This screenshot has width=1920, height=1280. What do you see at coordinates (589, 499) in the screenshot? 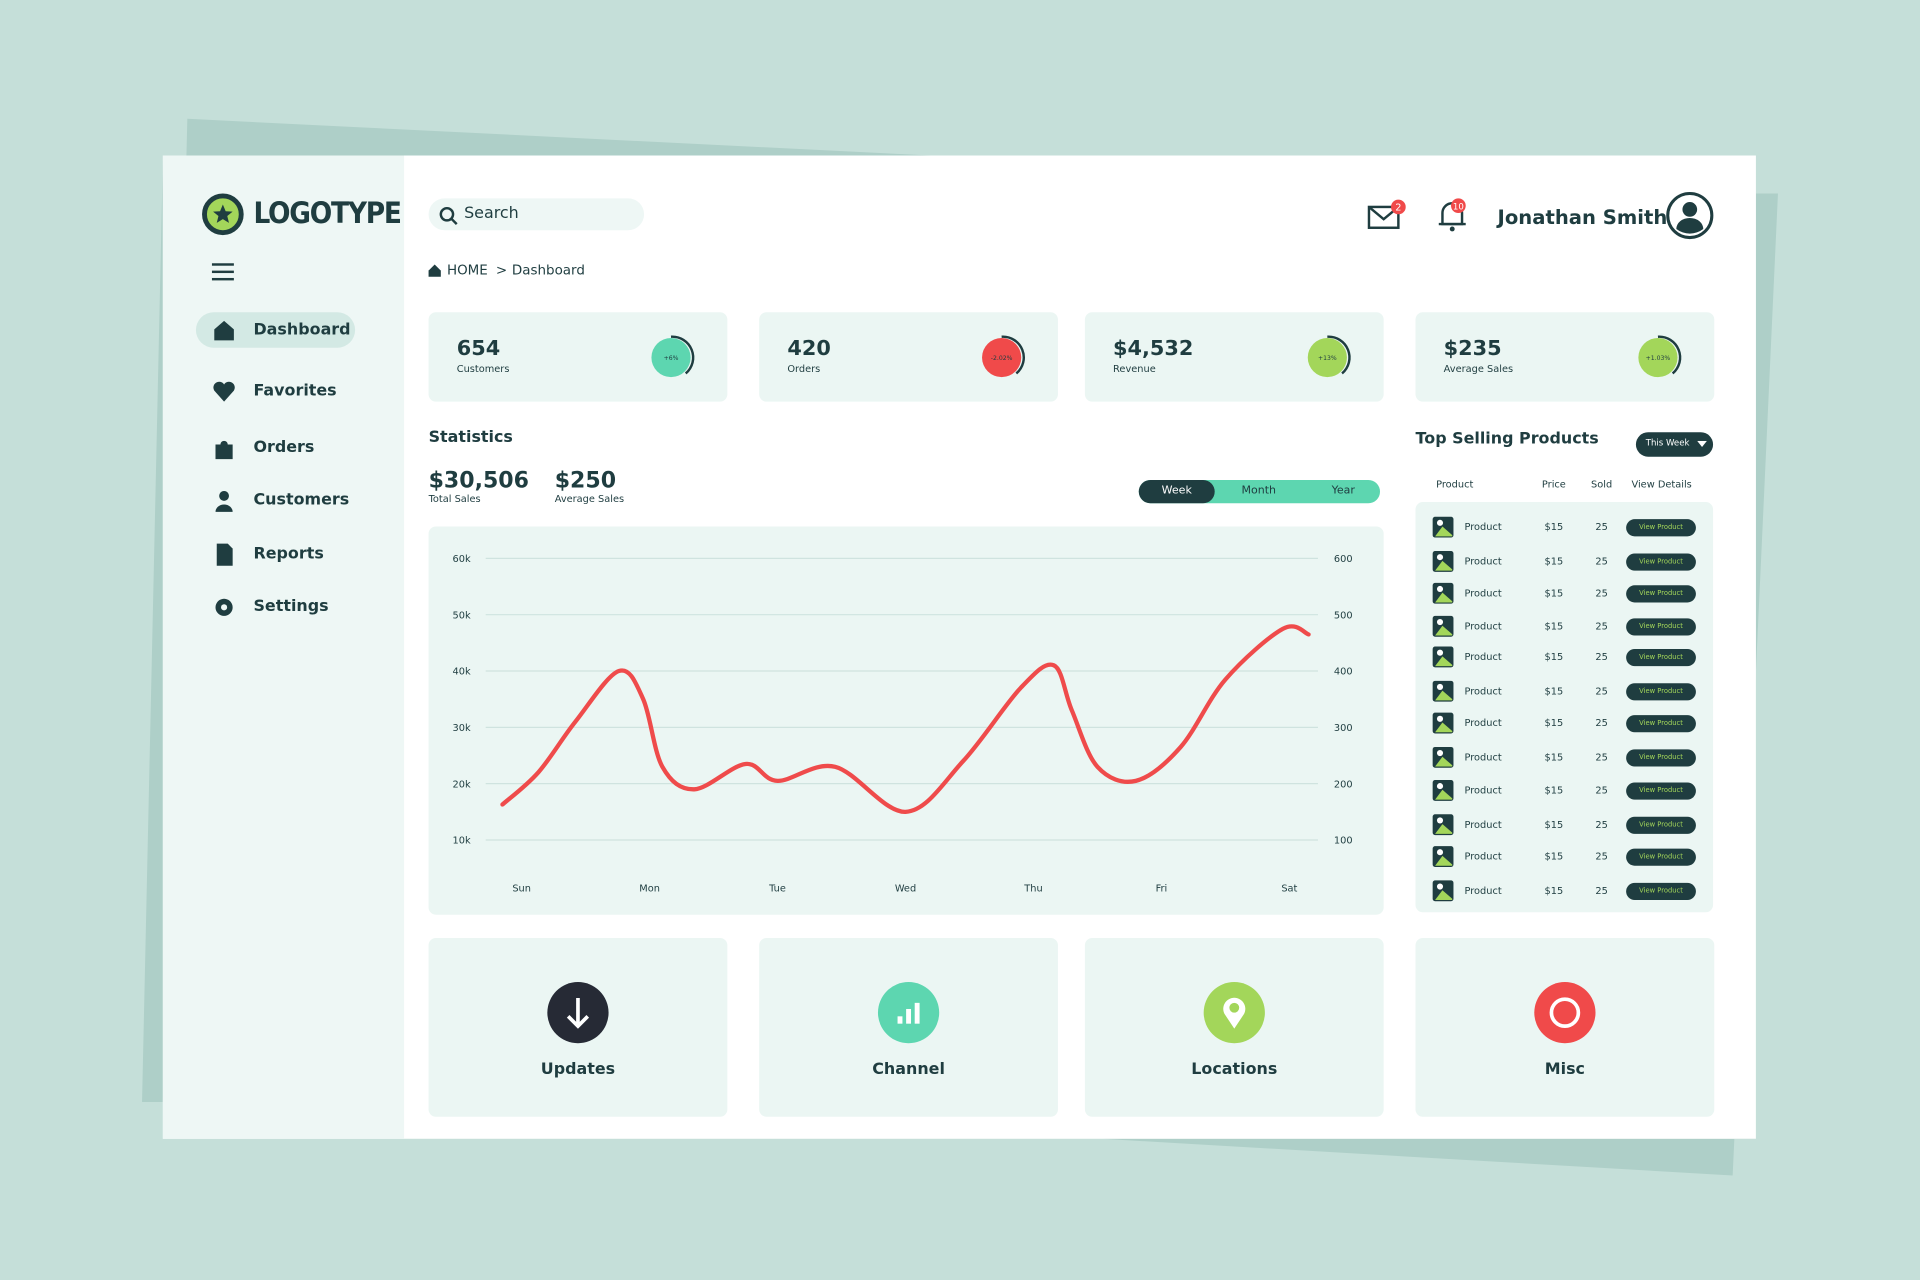
I see `average-sales-label: Average Sales` at bounding box center [589, 499].